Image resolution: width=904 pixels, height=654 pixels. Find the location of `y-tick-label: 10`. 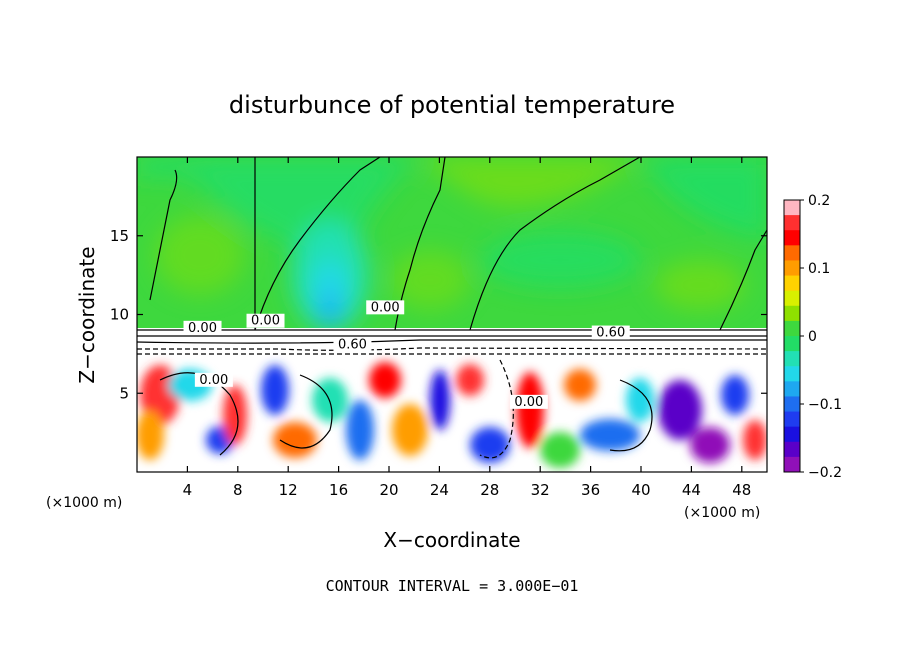

y-tick-label: 10 is located at coordinates (119, 315).